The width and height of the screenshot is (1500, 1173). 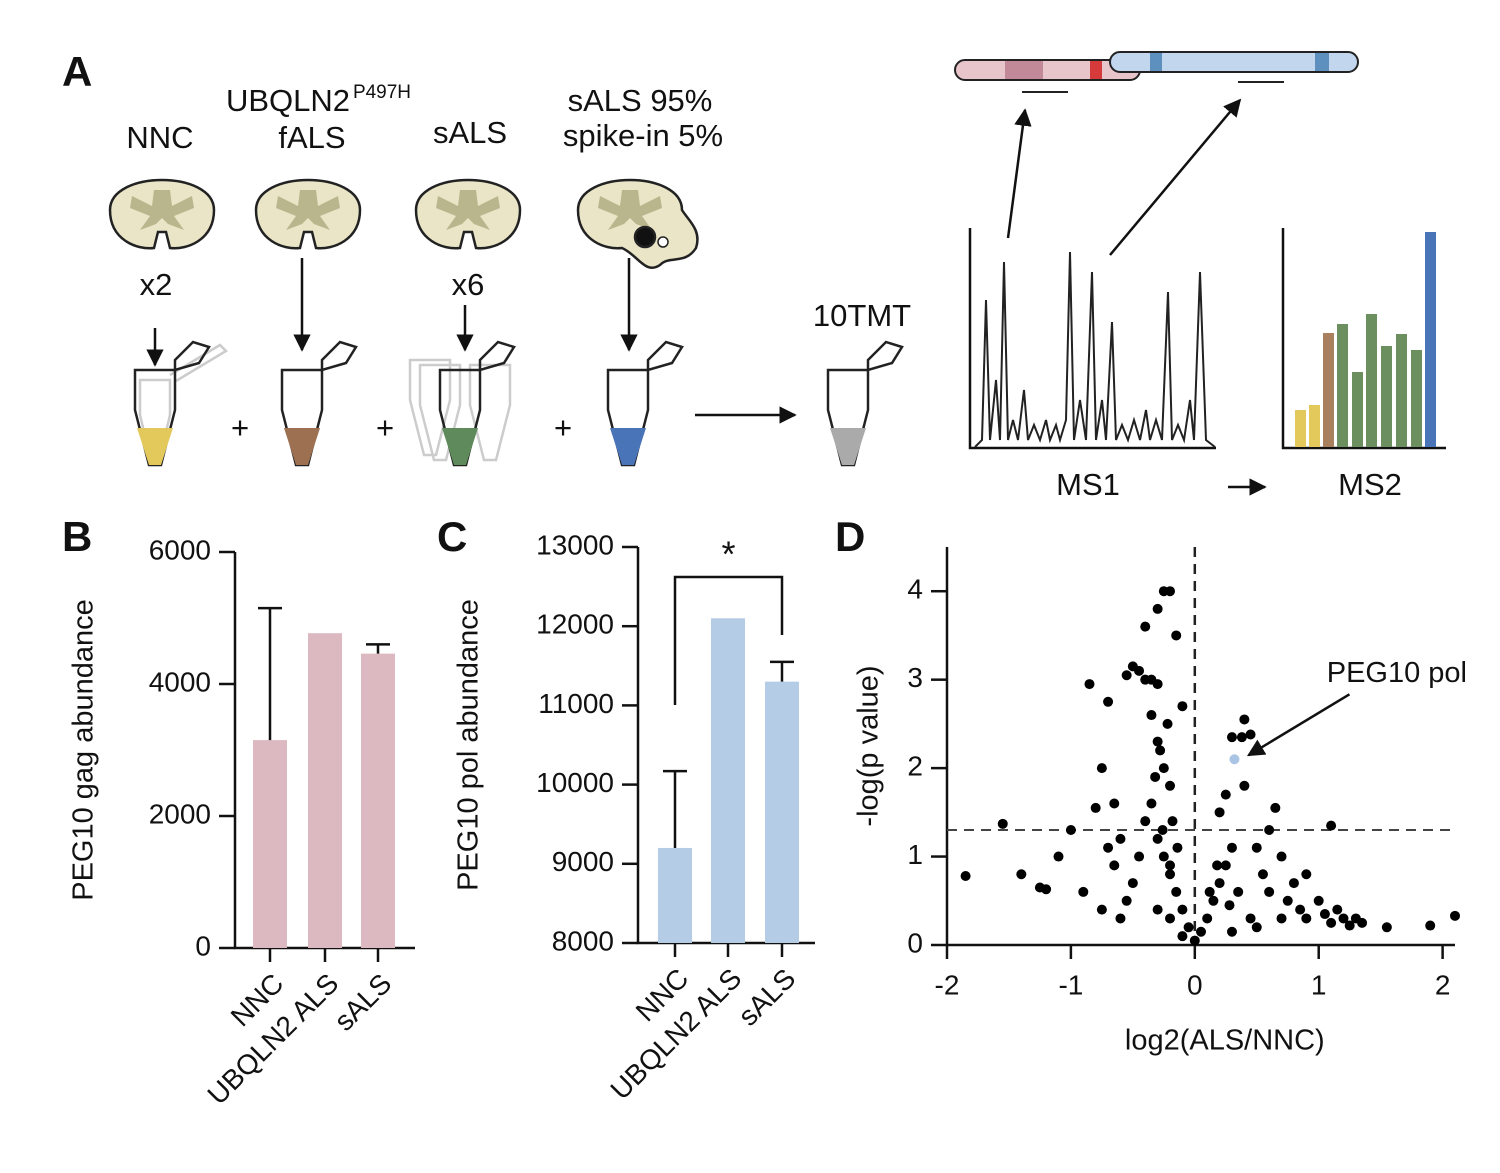 What do you see at coordinates (1443, 984) in the screenshot?
I see `x-tick-label: 2` at bounding box center [1443, 984].